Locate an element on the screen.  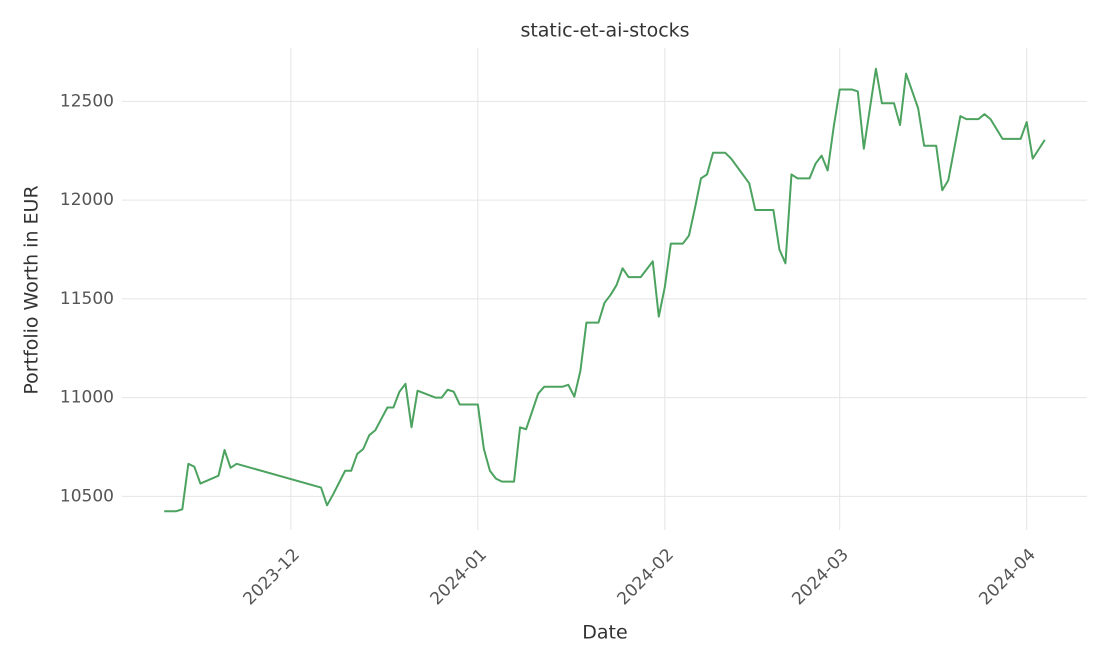
x-tick-label: 2024-03 is located at coordinates (820, 577).